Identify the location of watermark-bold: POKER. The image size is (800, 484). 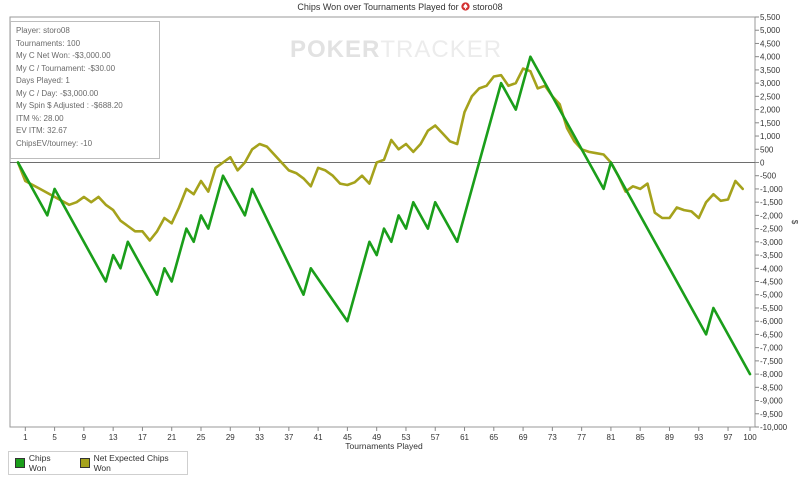
(335, 49).